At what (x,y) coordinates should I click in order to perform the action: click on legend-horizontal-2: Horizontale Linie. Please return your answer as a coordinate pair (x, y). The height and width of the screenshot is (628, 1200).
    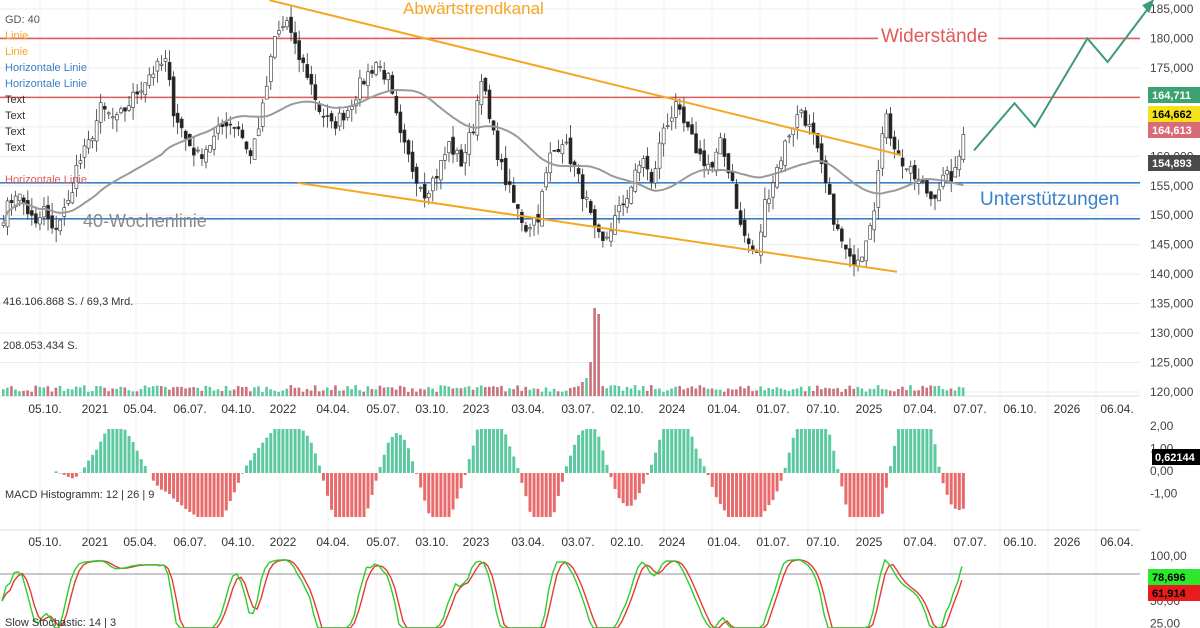
    Looking at the image, I should click on (46, 84).